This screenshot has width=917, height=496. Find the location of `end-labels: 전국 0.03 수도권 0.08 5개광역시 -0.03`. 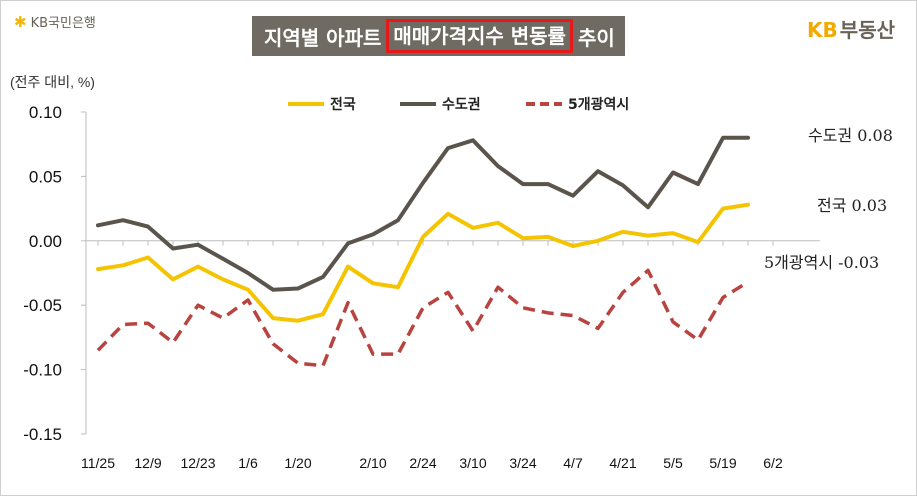

end-labels: 전국 0.03 수도권 0.08 5개광역시 -0.03 is located at coordinates (828, 199).